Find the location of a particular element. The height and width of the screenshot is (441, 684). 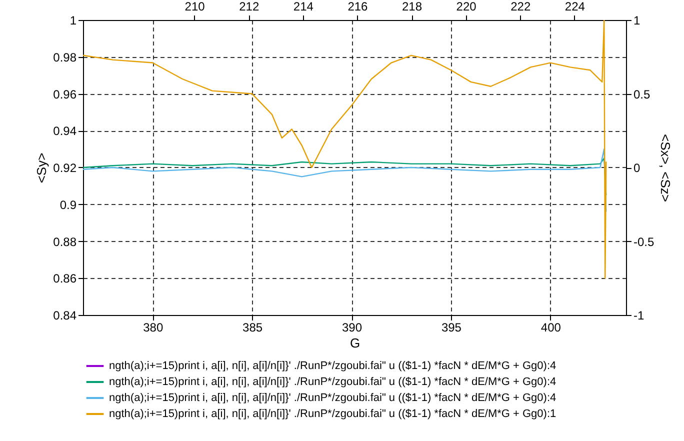

x2-tick-label: 210 is located at coordinates (195, 7).